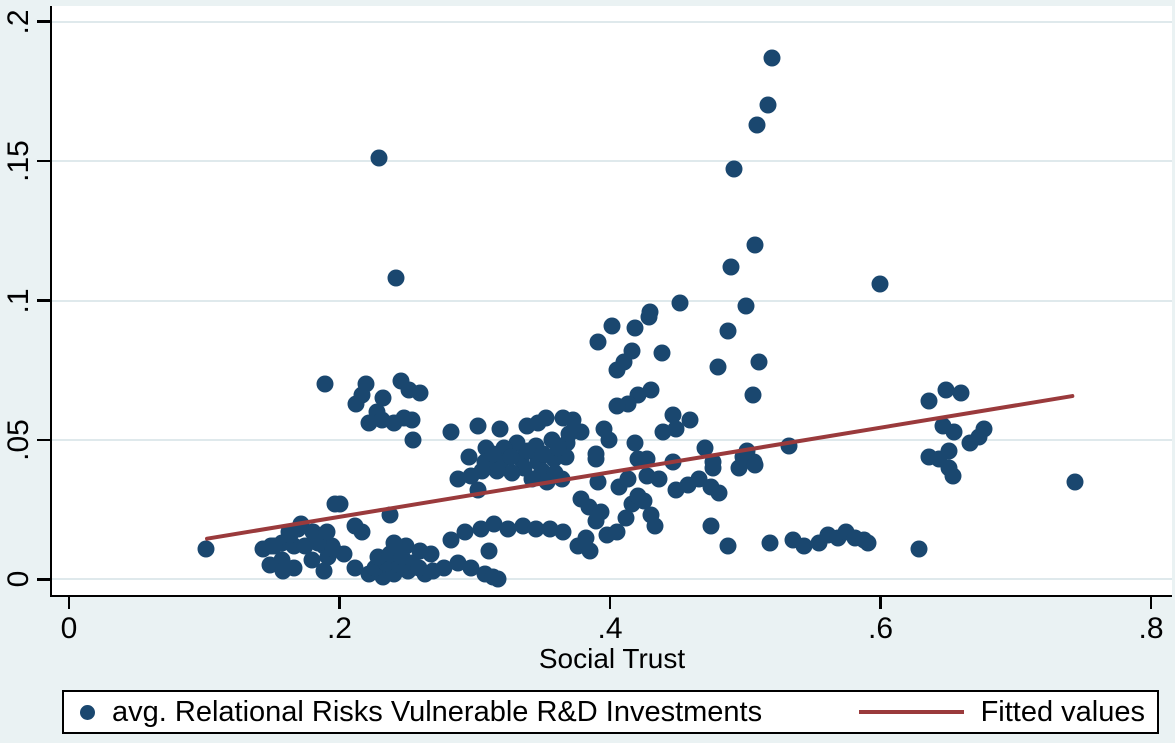 The height and width of the screenshot is (743, 1175). I want to click on x-tick-label: 0, so click(69, 628).